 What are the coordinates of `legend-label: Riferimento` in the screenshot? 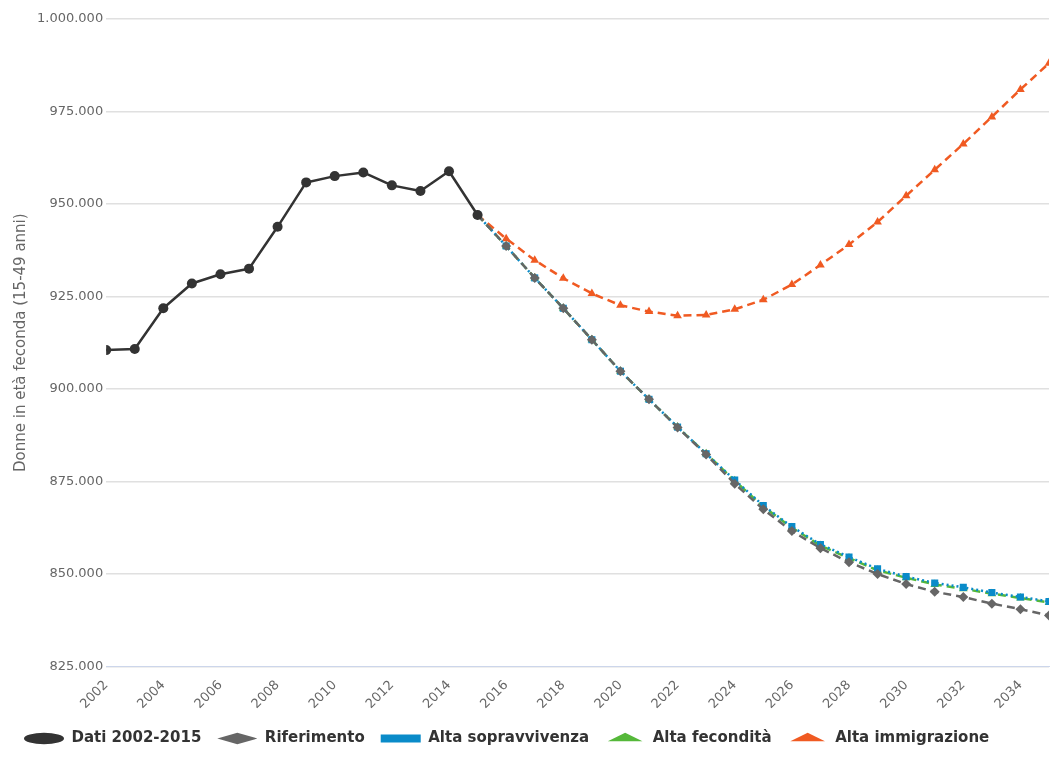 It's located at (314, 737).